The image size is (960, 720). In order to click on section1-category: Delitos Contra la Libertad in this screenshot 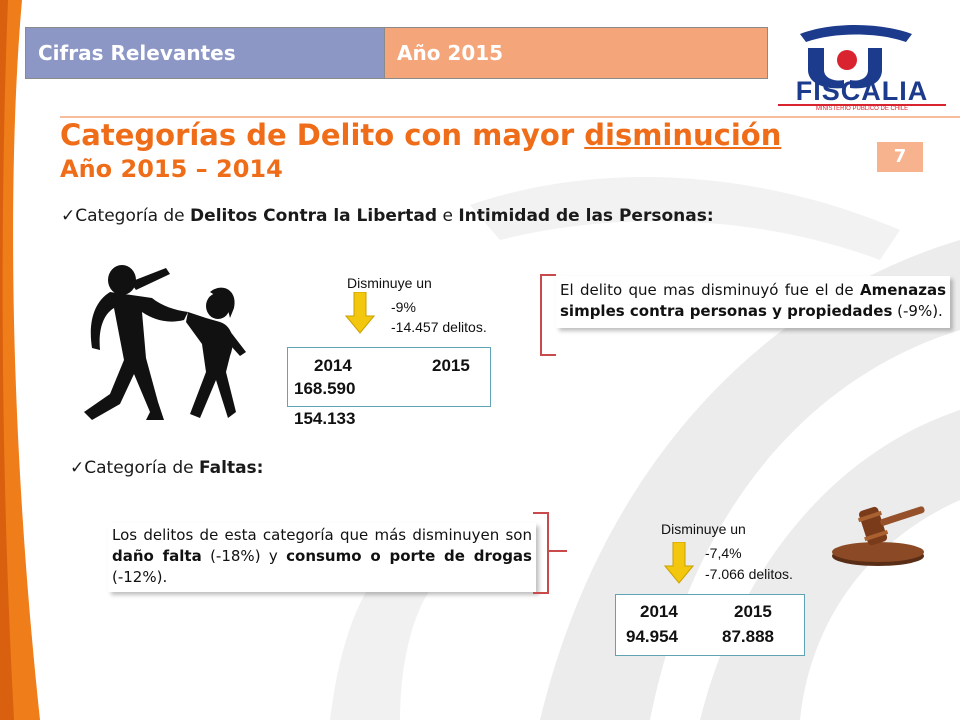, I will do `click(314, 216)`.